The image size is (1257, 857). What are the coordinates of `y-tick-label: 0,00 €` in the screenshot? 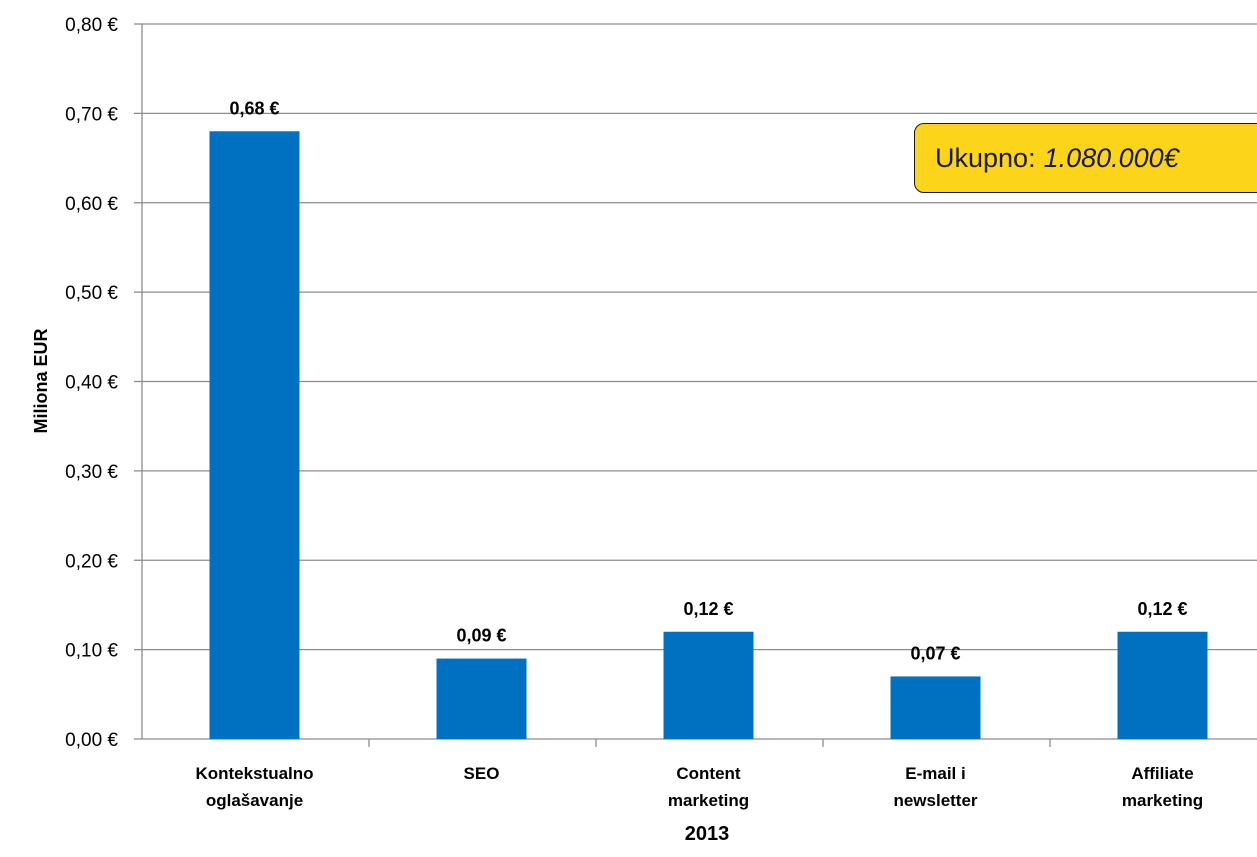 It's located at (91, 740).